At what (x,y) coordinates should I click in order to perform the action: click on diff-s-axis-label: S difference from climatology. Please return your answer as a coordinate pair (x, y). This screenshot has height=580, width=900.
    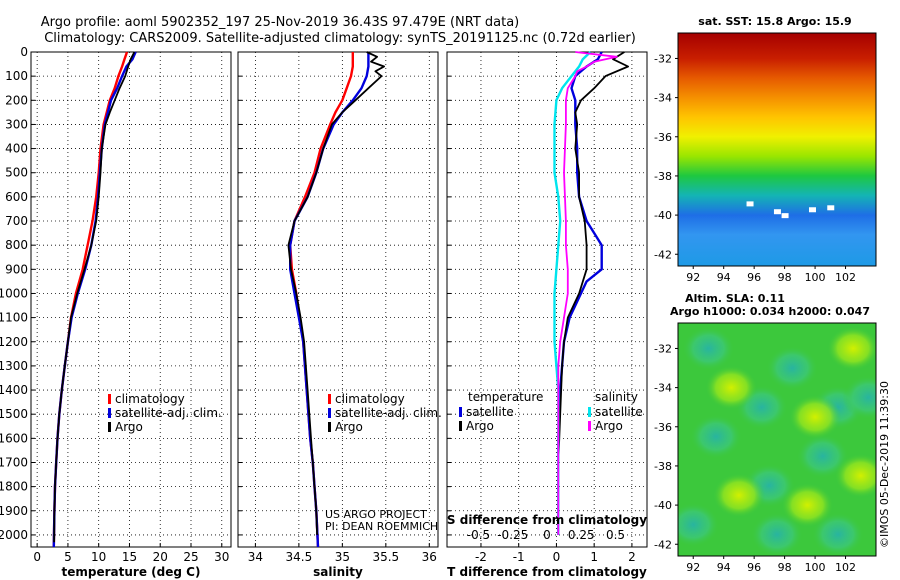
    Looking at the image, I should click on (547, 520).